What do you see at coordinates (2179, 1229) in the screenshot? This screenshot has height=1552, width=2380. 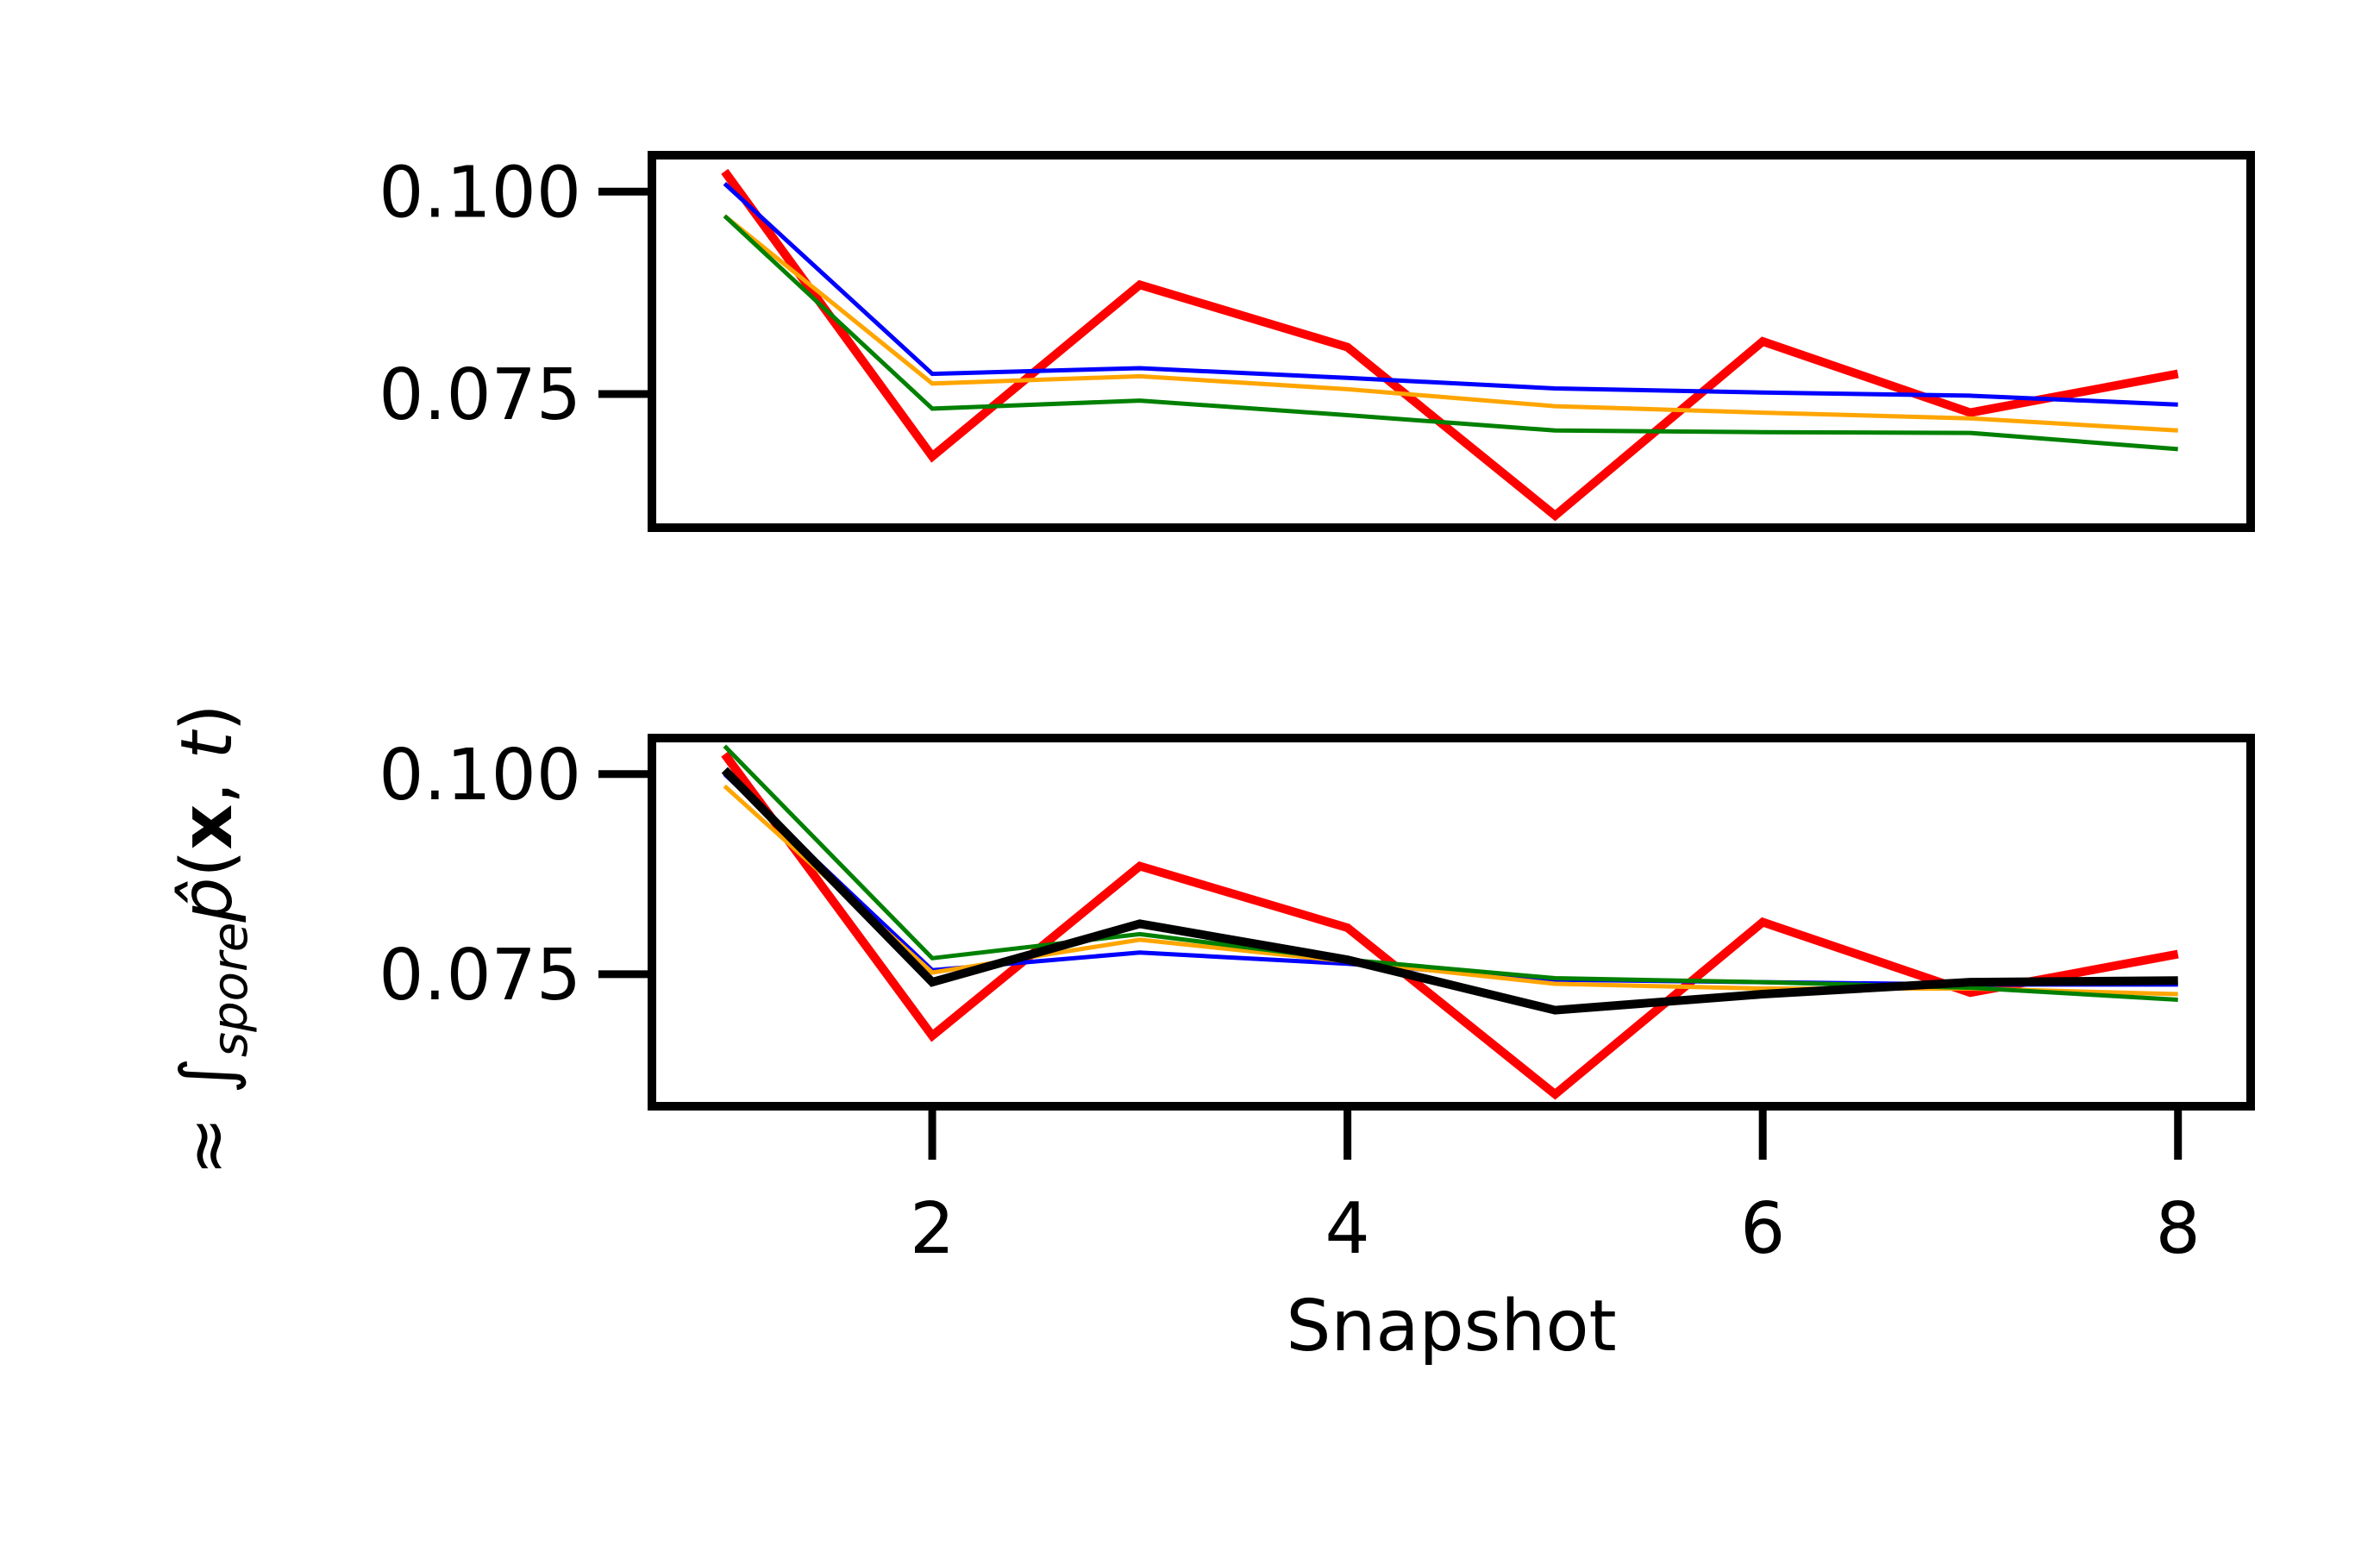 I see `x-tick-label: 8` at bounding box center [2179, 1229].